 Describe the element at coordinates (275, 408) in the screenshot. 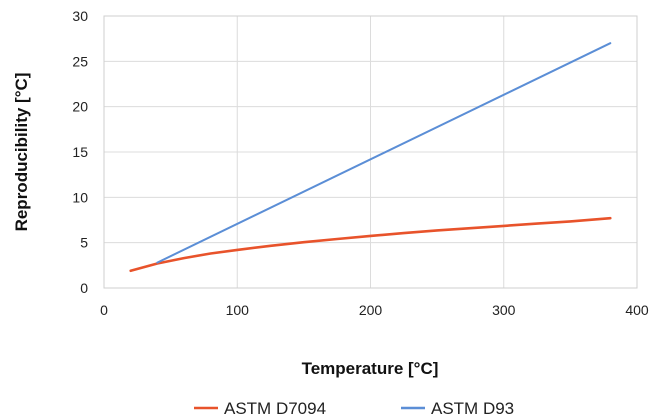

I see `legend-label-astm-d7094: ASTM D7094` at that location.